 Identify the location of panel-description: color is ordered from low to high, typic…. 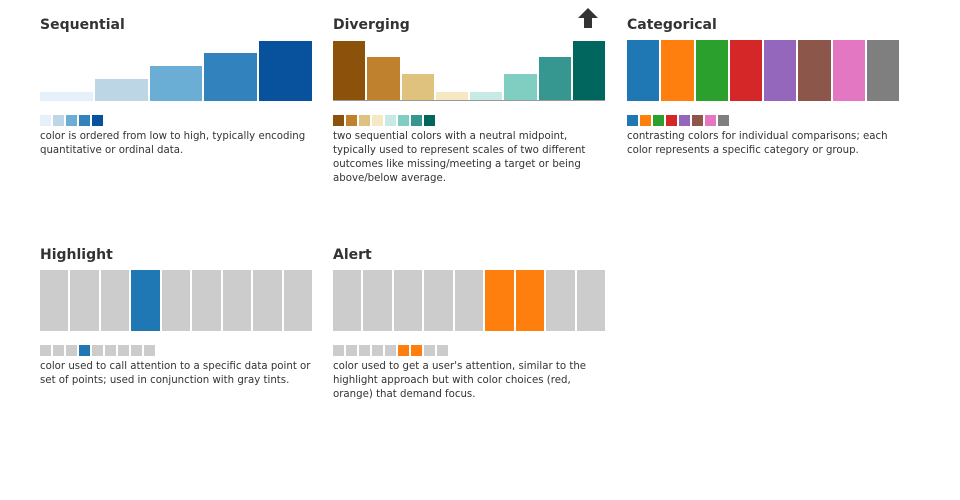
(173, 143).